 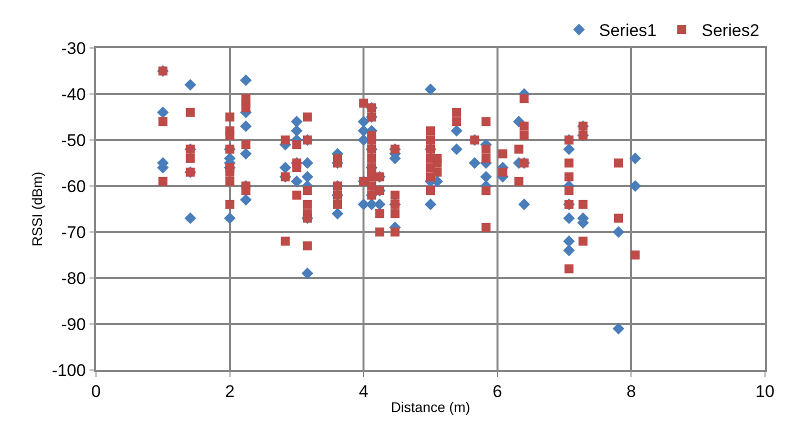 What do you see at coordinates (628, 30) in the screenshot?
I see `legend-label: Series1` at bounding box center [628, 30].